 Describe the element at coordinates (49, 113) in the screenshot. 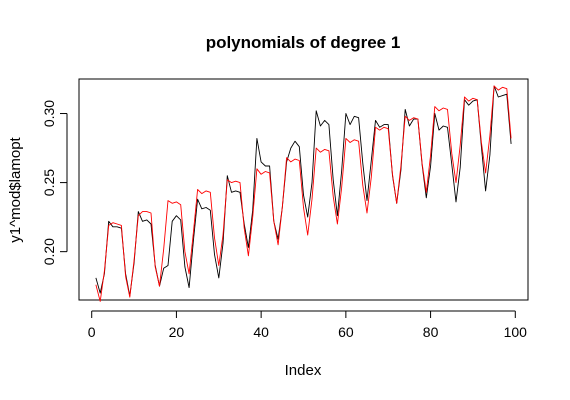

I see `y-tick-label: 0.30` at that location.